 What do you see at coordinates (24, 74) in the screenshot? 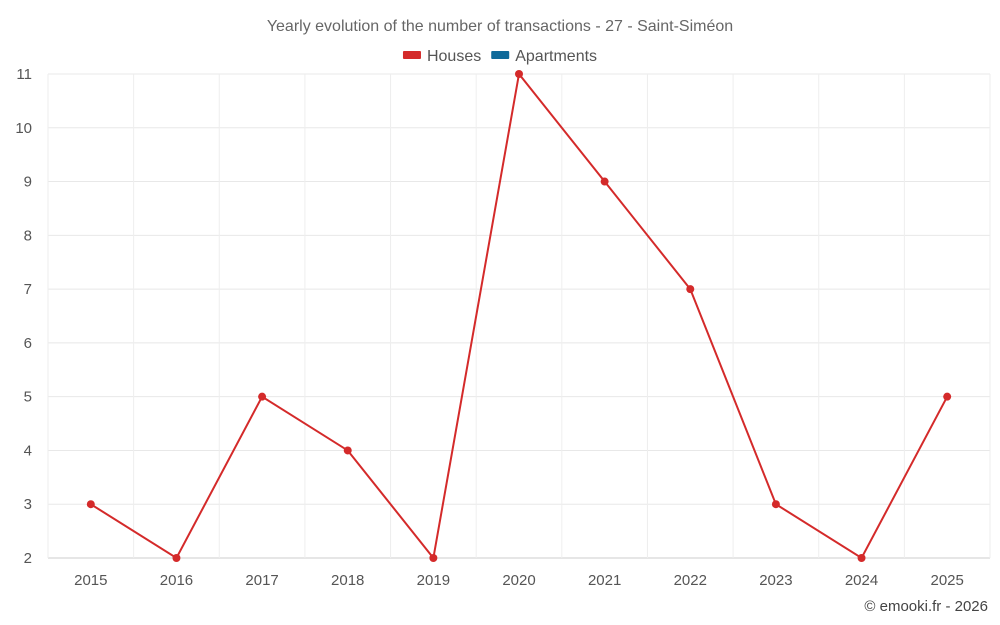
I see `y-tick-label: 11` at bounding box center [24, 74].